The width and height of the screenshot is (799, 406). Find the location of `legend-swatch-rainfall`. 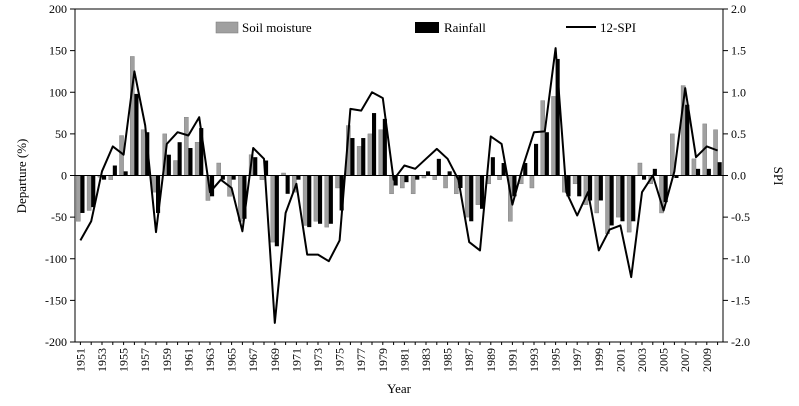

legend-swatch-rainfall is located at coordinates (427, 27).